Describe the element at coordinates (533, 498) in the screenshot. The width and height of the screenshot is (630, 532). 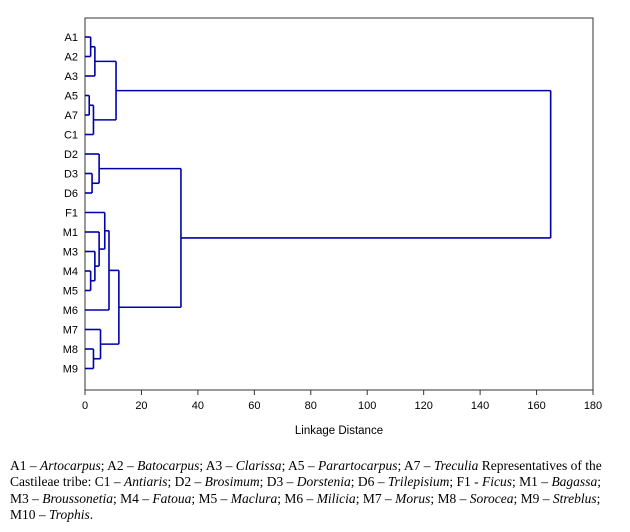
I see `caption-text: ; M9 –` at that location.